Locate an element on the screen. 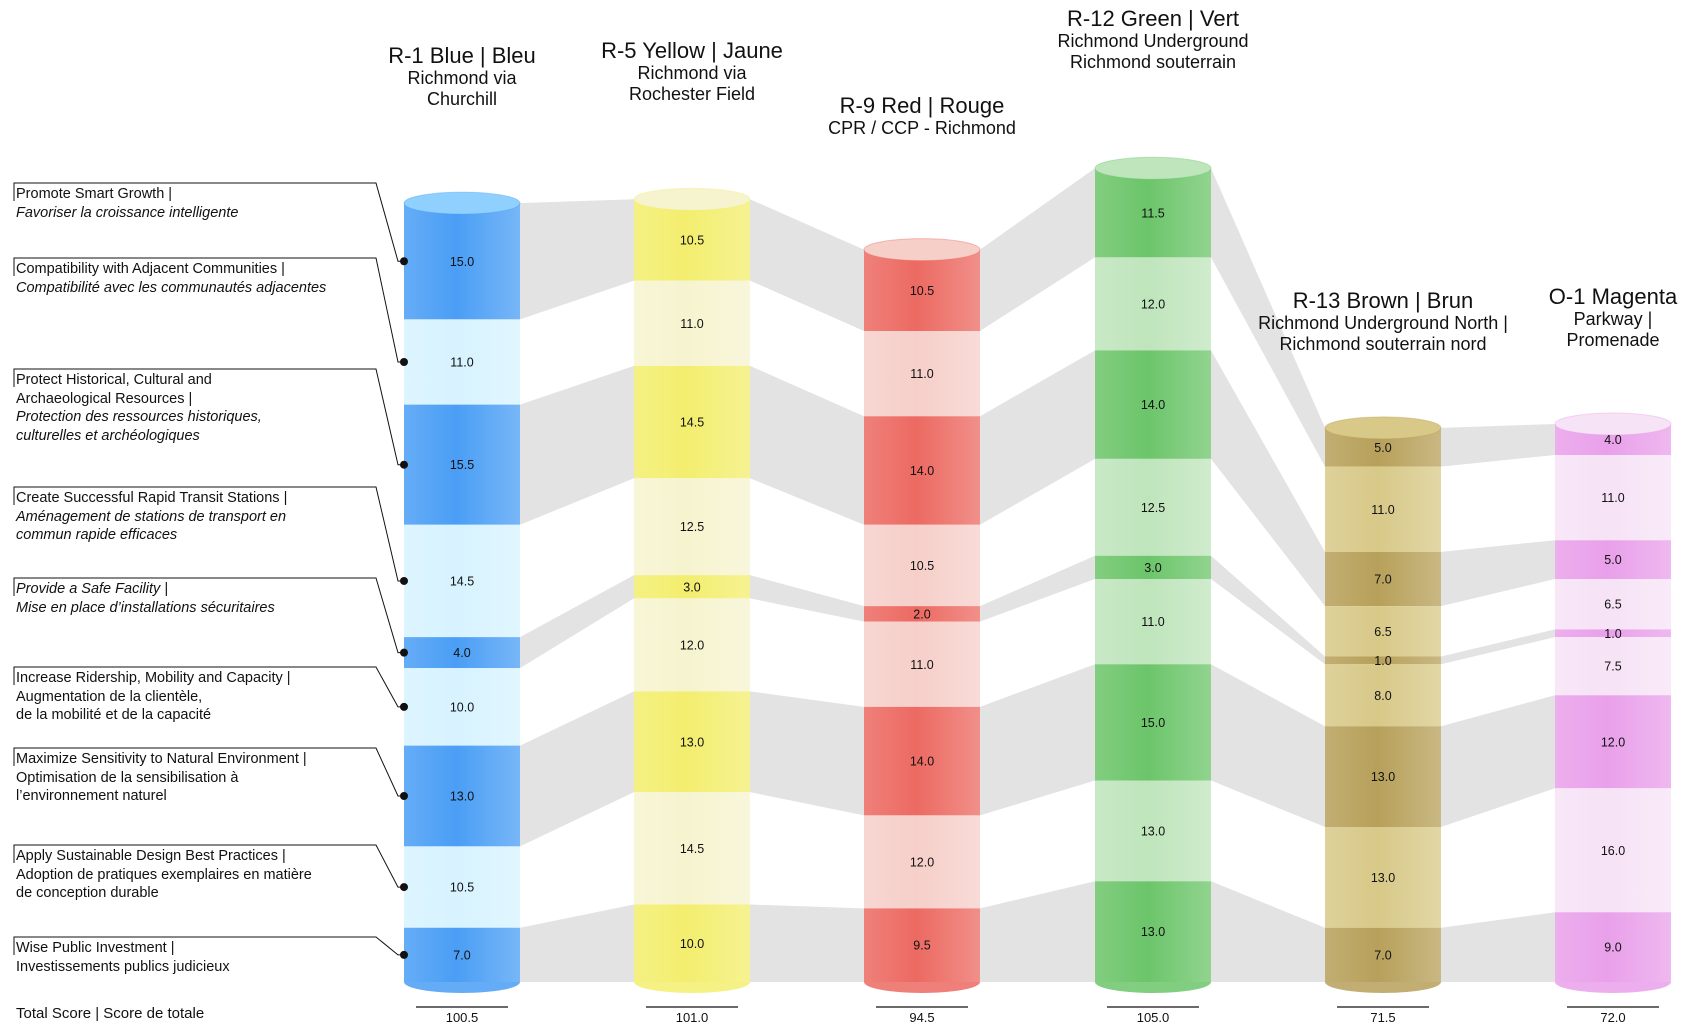 The image size is (1688, 1025). criterion-fr-2: commun rapide efficaces is located at coordinates (97, 535).